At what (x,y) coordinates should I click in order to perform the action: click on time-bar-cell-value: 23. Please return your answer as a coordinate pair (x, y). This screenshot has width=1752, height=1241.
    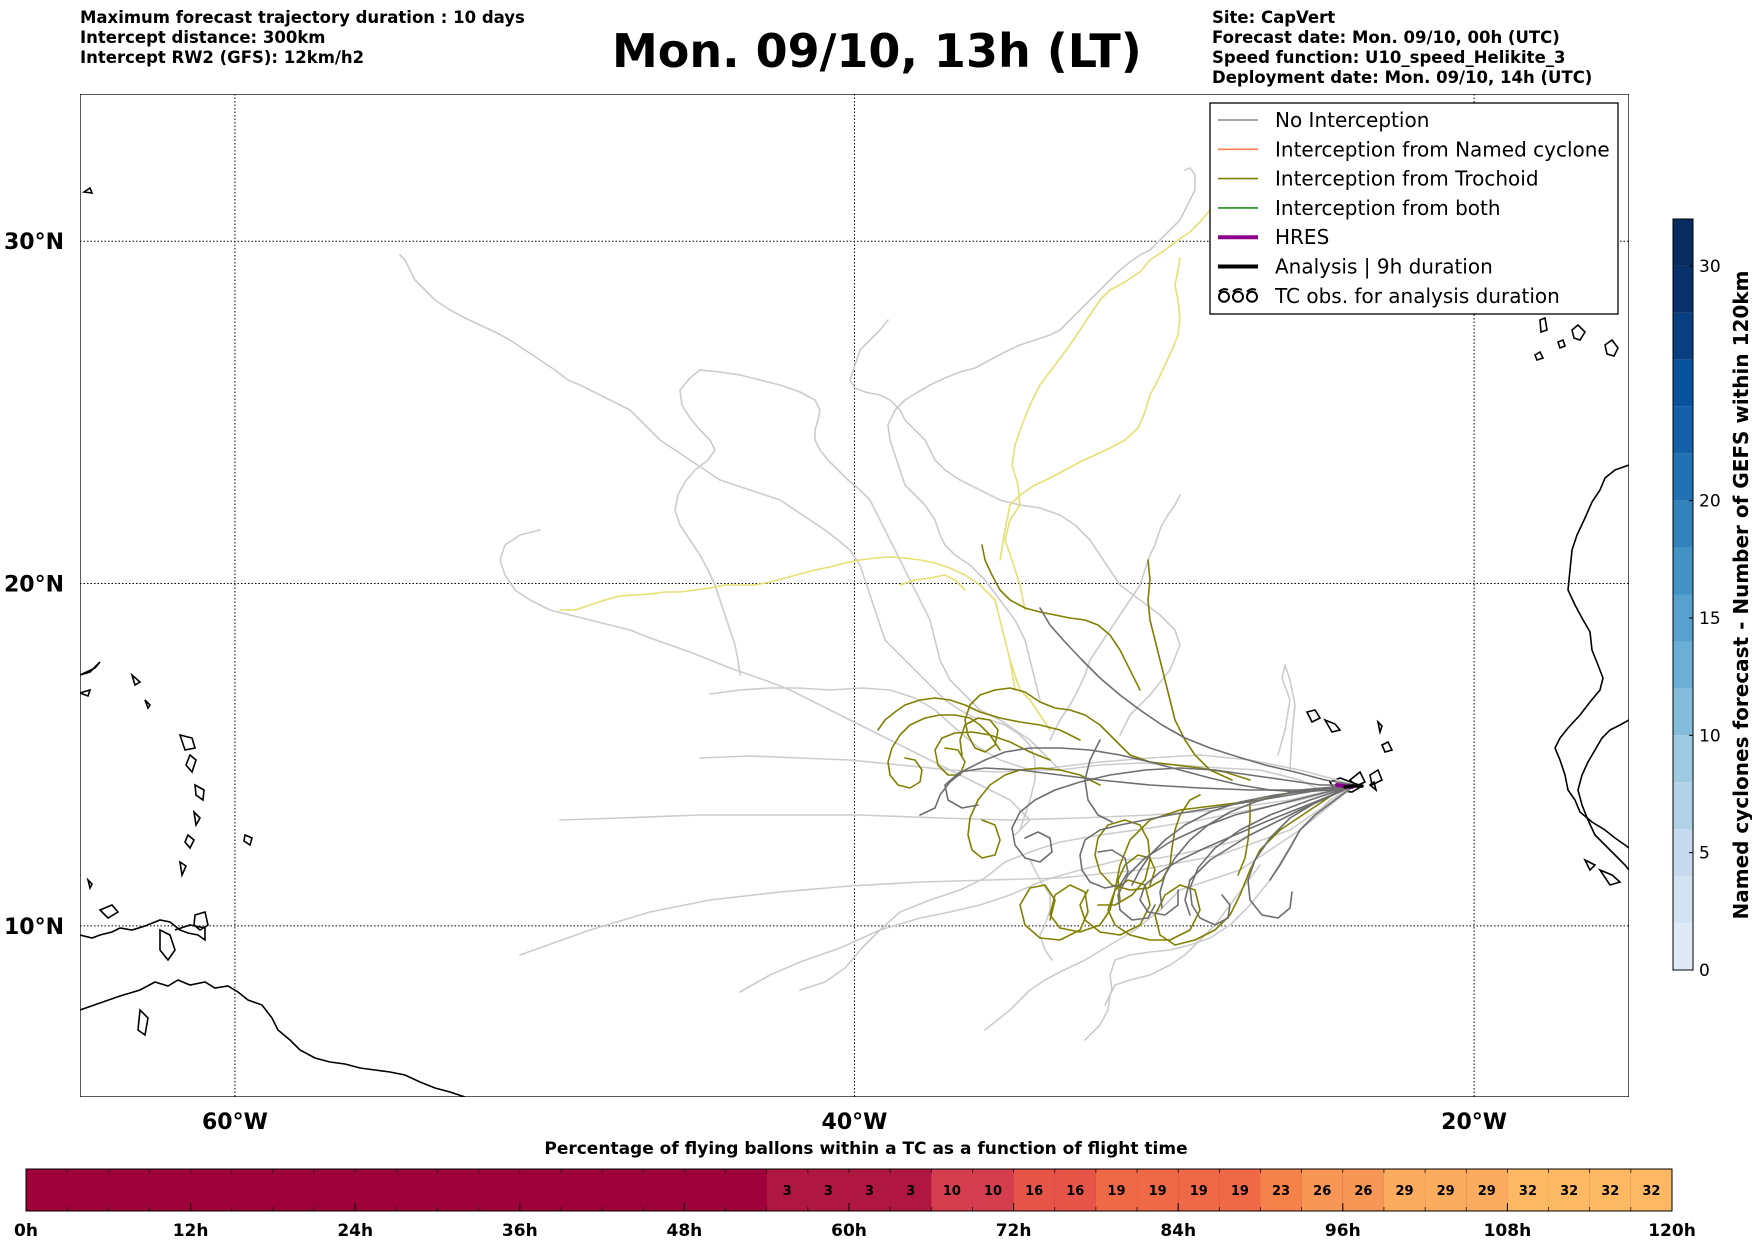
    Looking at the image, I should click on (1281, 1191).